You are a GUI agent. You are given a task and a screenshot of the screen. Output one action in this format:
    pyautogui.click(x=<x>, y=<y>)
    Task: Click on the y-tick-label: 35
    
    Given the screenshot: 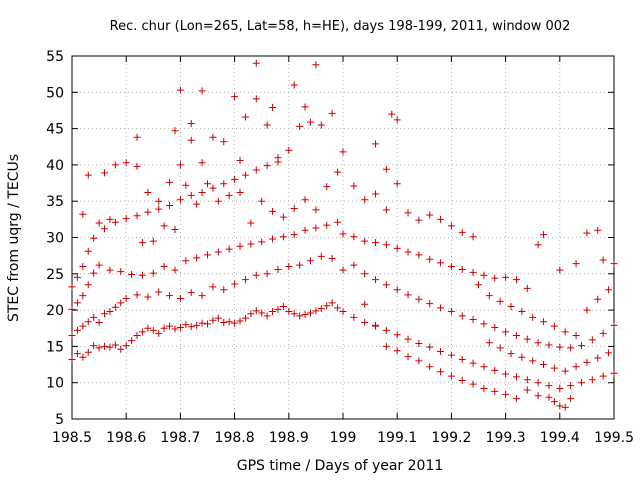 What is the action you would take?
    pyautogui.click(x=55, y=202)
    